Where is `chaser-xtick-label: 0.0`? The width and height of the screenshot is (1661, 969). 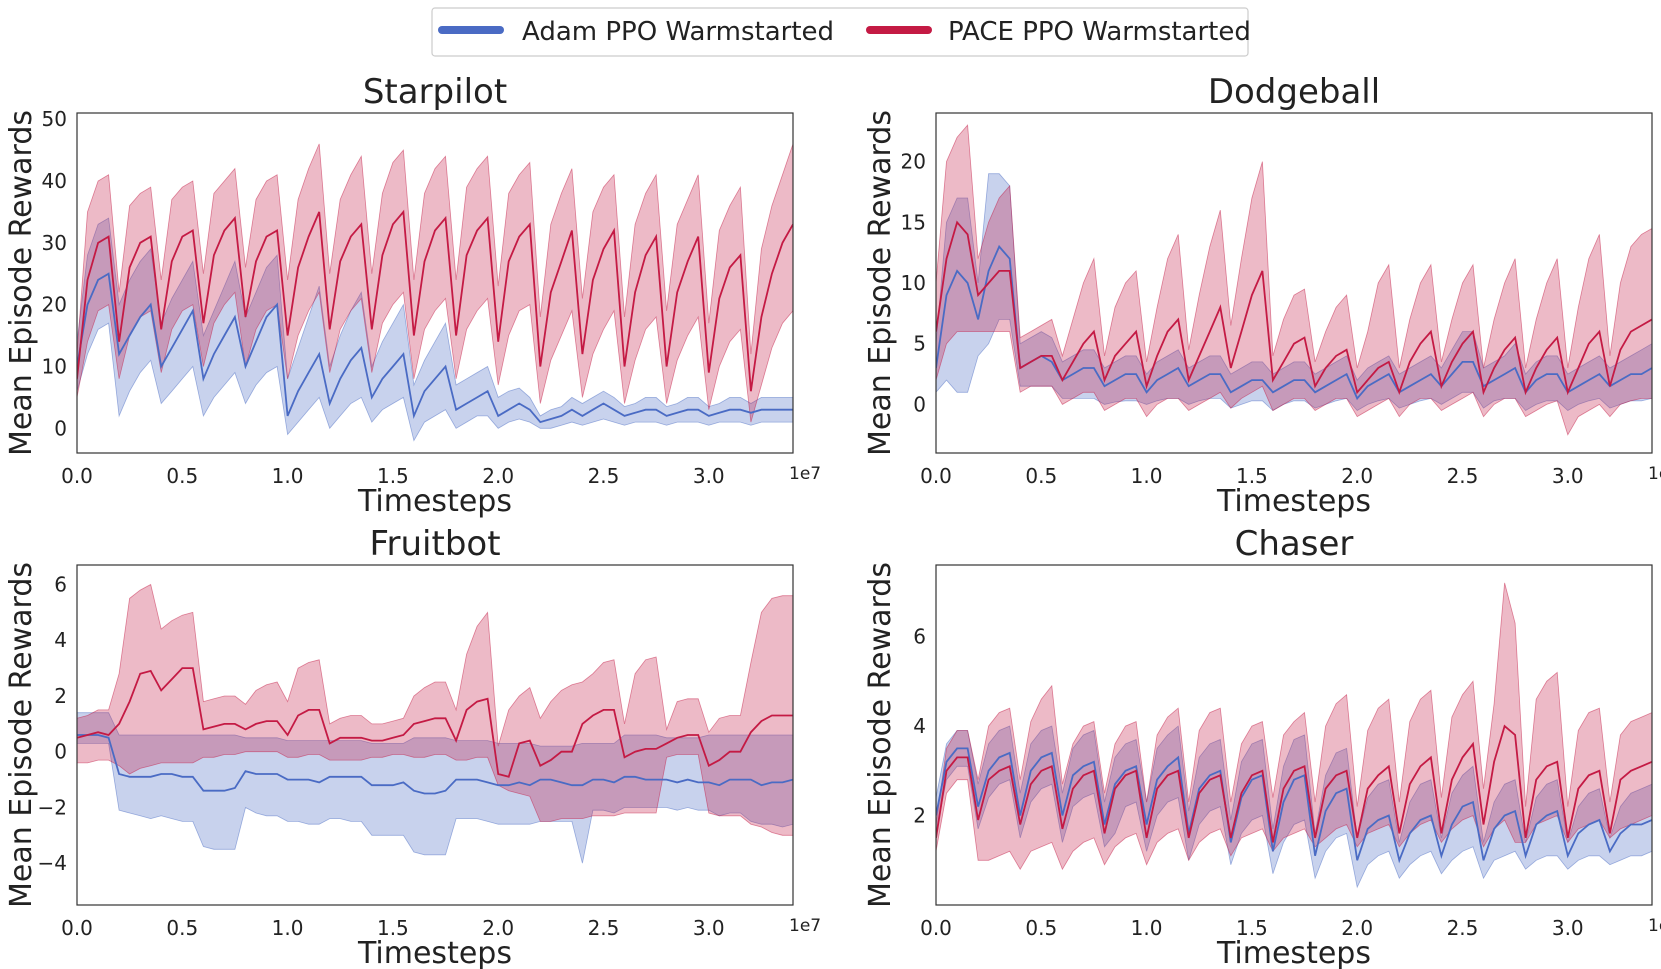
chaser-xtick-label: 0.0 is located at coordinates (936, 928).